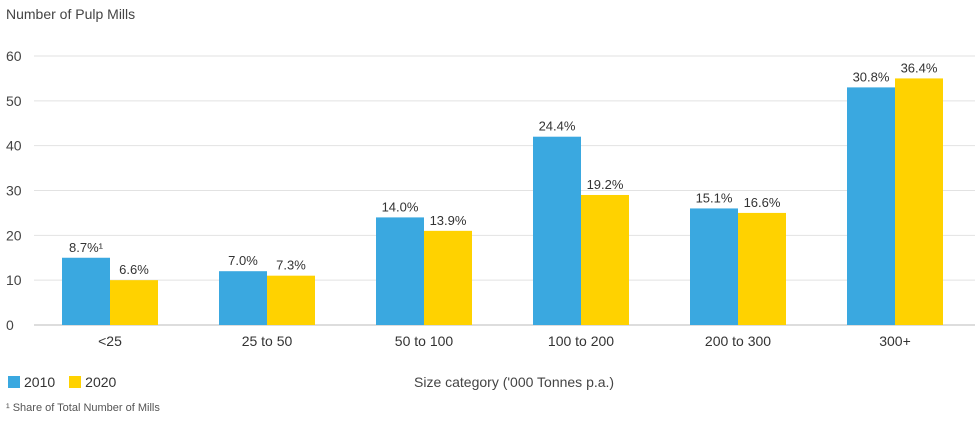  I want to click on legend-swatch-2020, so click(75, 382).